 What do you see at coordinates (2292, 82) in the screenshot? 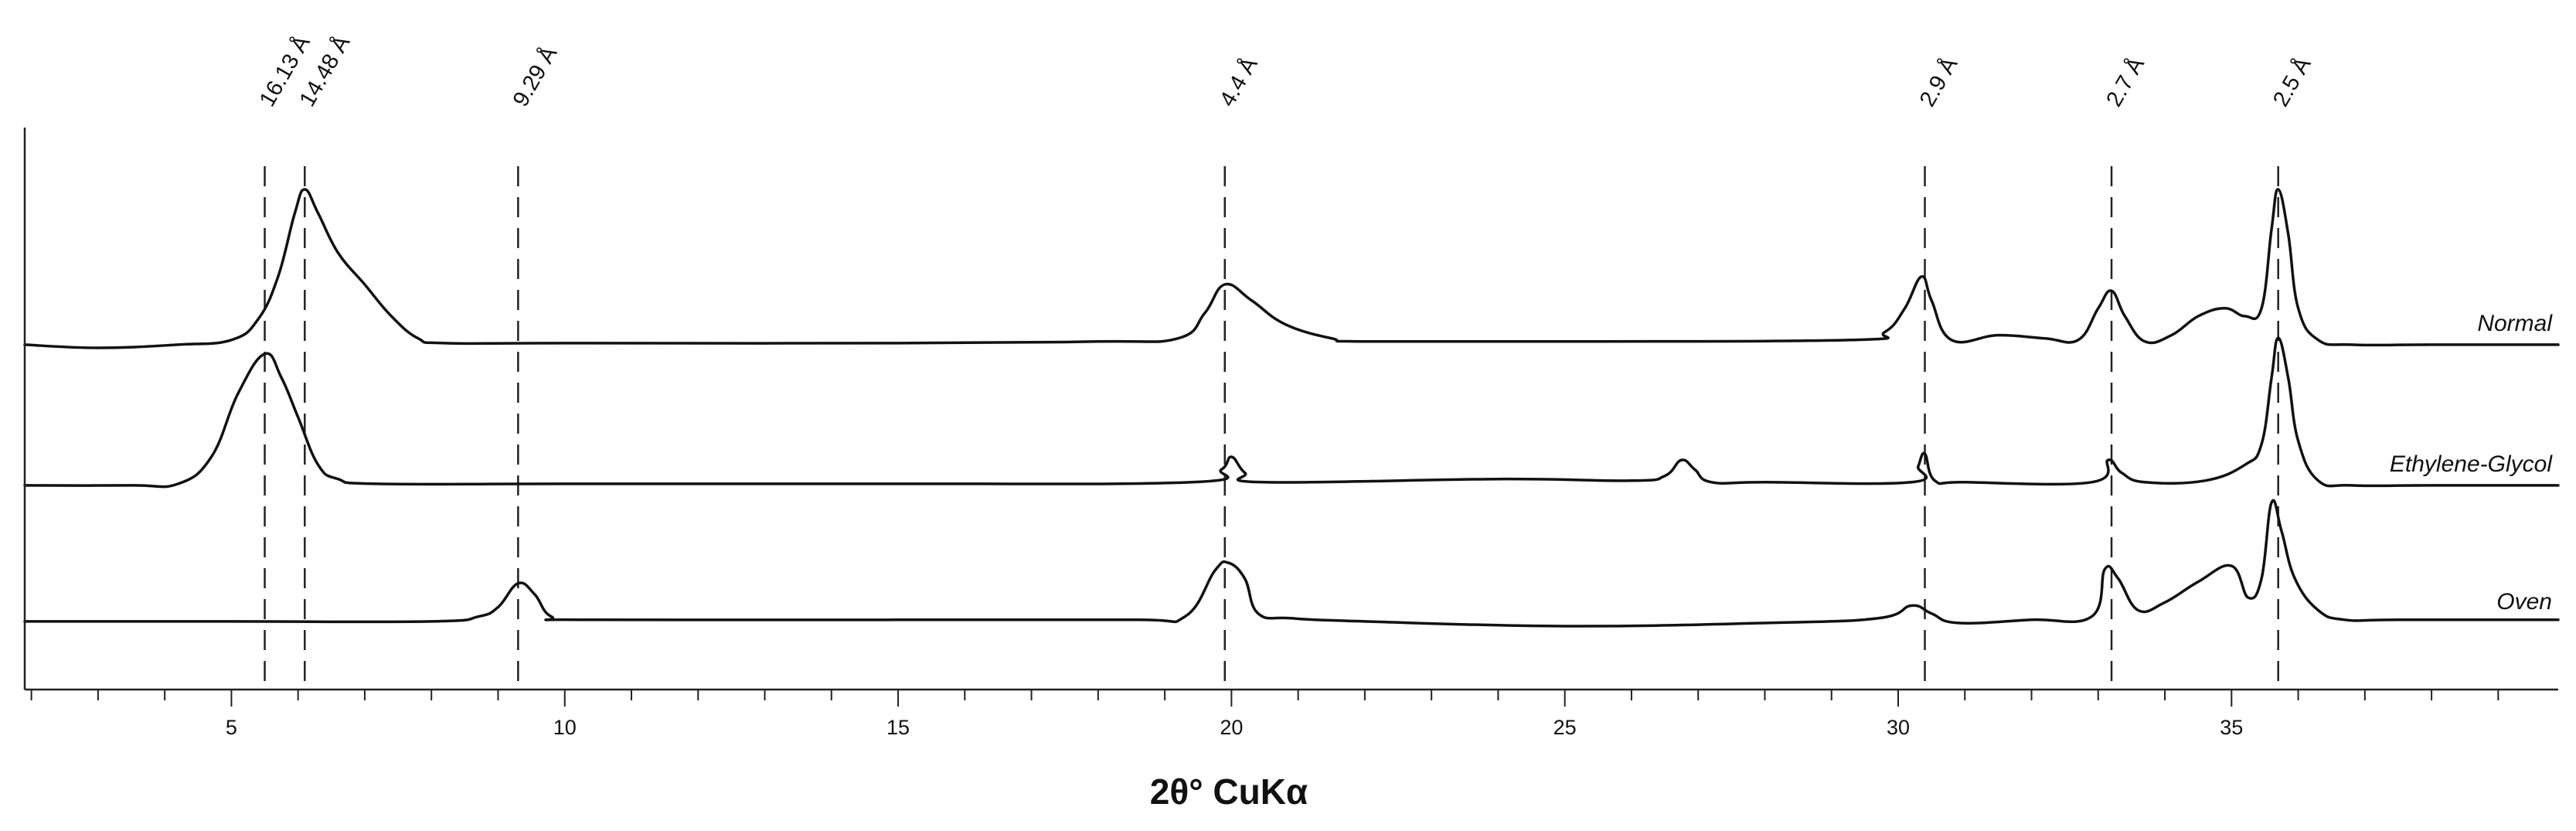
I see `reference-label: 2.5 Å` at bounding box center [2292, 82].